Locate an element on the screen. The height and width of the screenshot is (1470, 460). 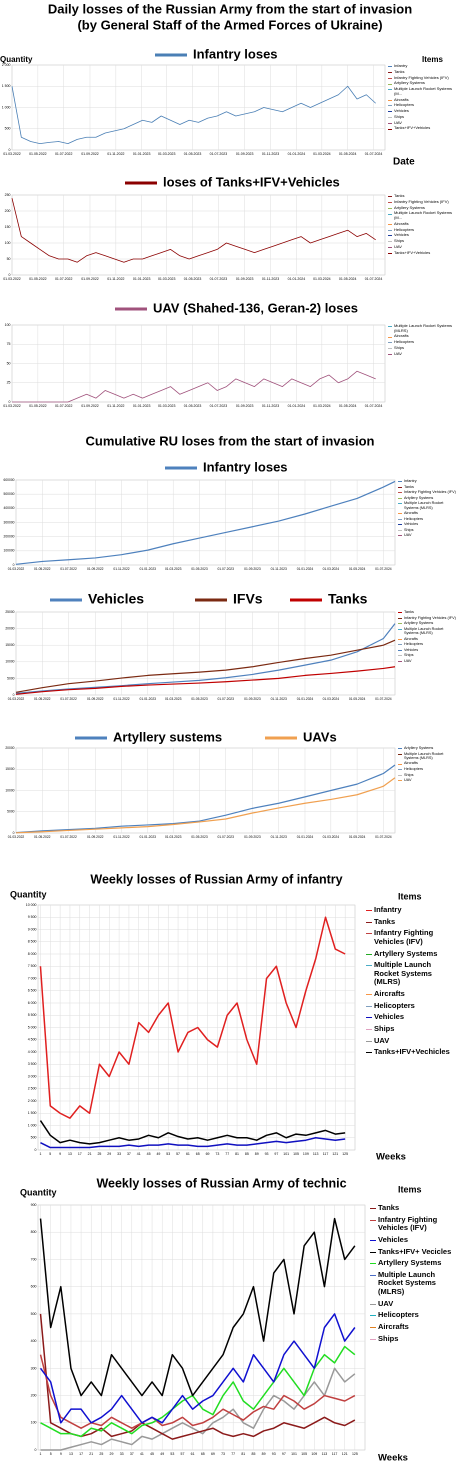
y-tick-label: 7 000 is located at coordinates (32, 978).